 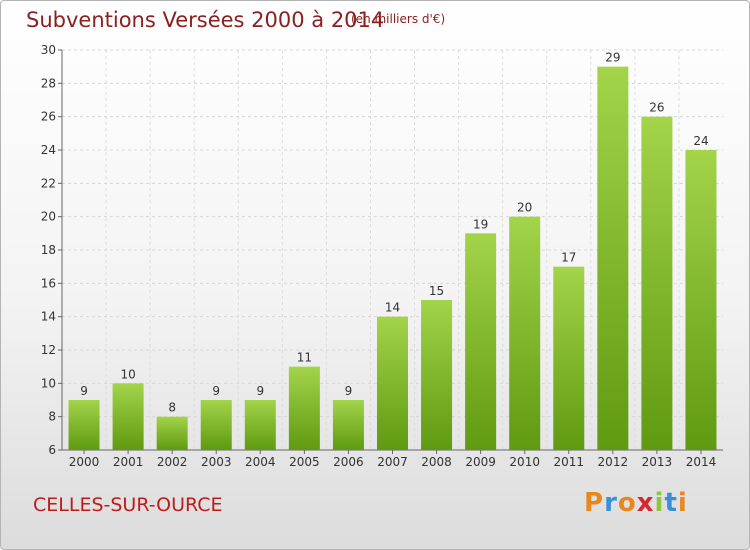 What do you see at coordinates (480, 224) in the screenshot?
I see `data-label: 19` at bounding box center [480, 224].